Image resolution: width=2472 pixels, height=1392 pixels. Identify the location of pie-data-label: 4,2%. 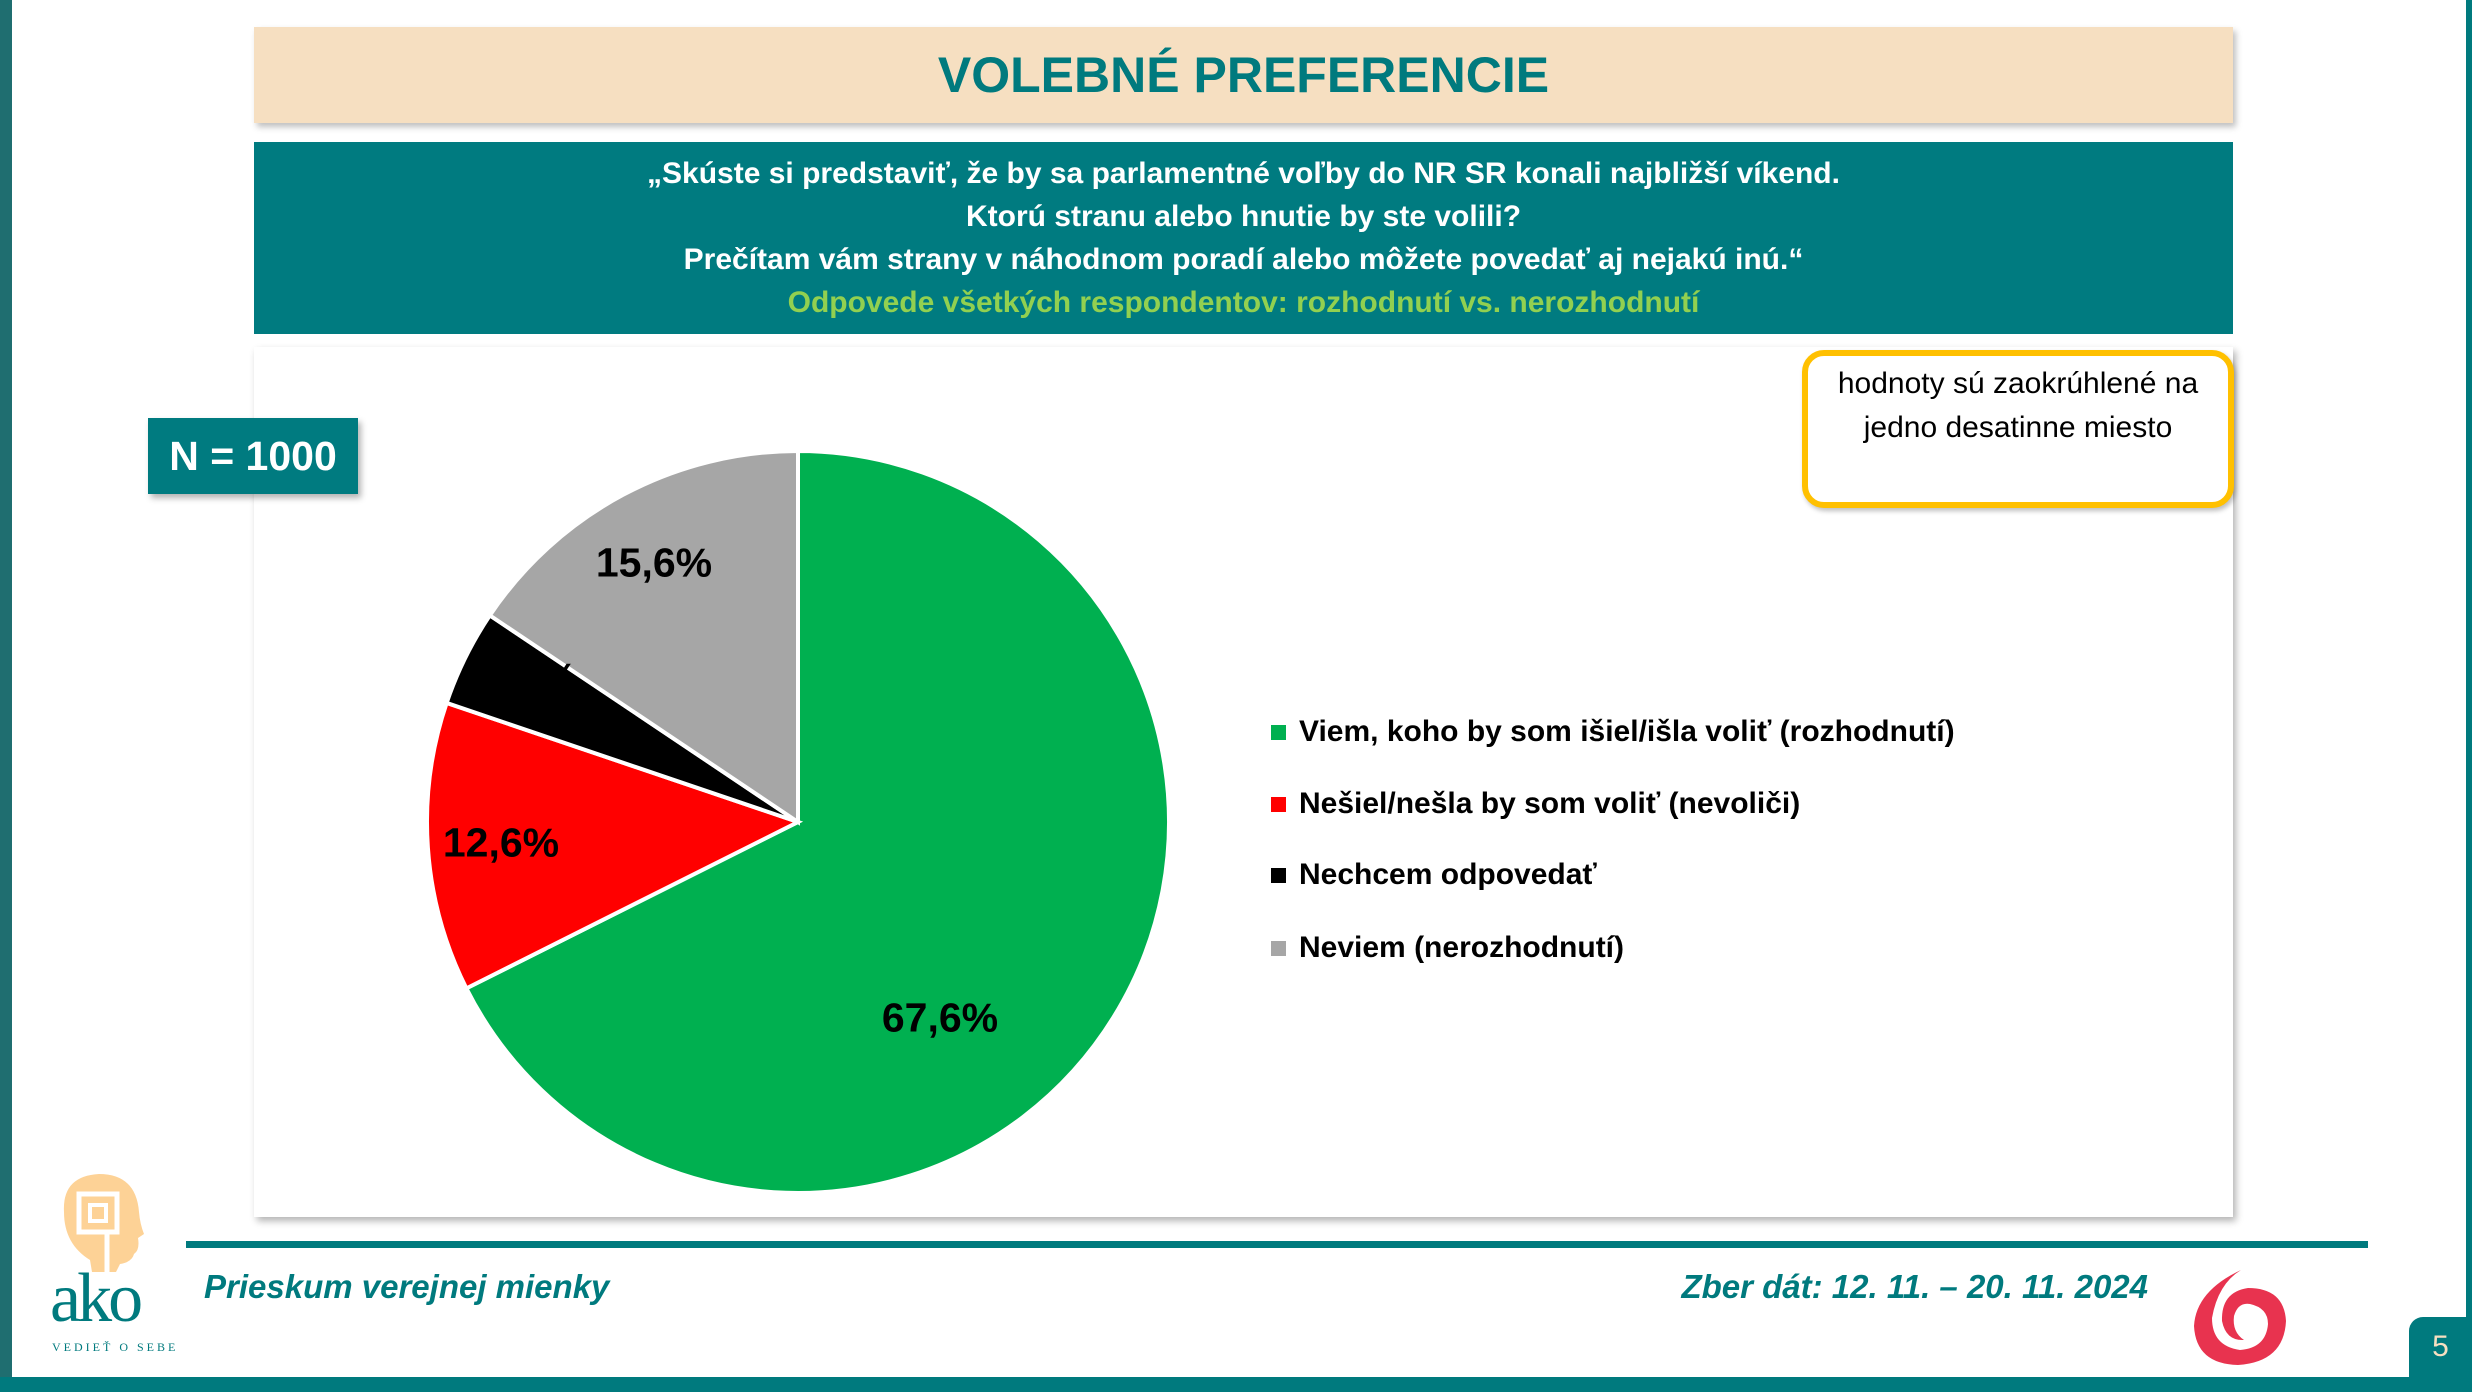
(531, 677).